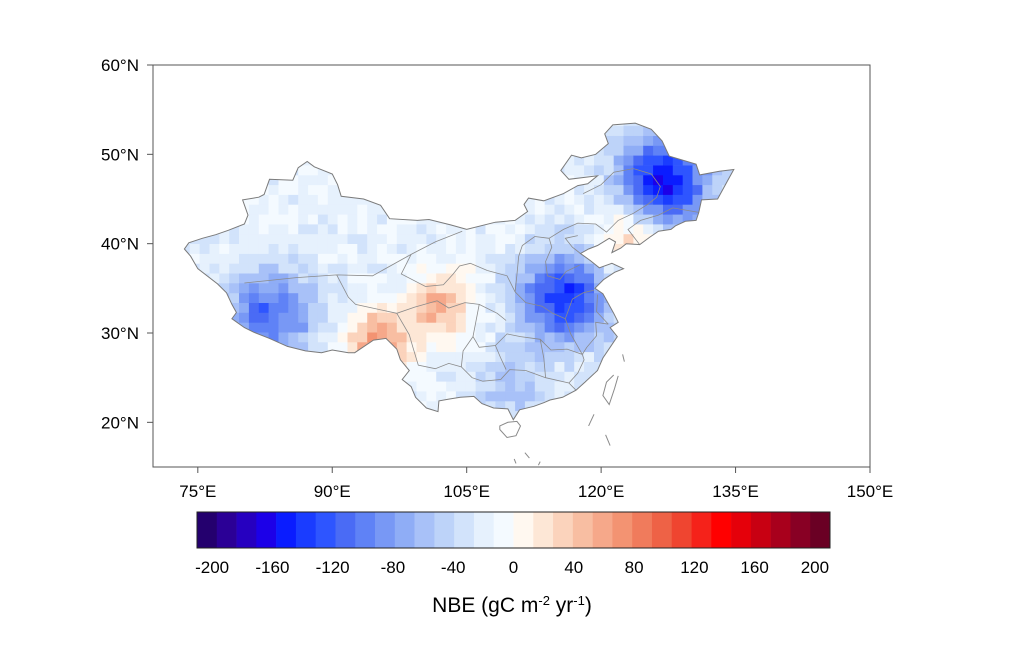  I want to click on colorbar-tick-label: -120, so click(333, 567).